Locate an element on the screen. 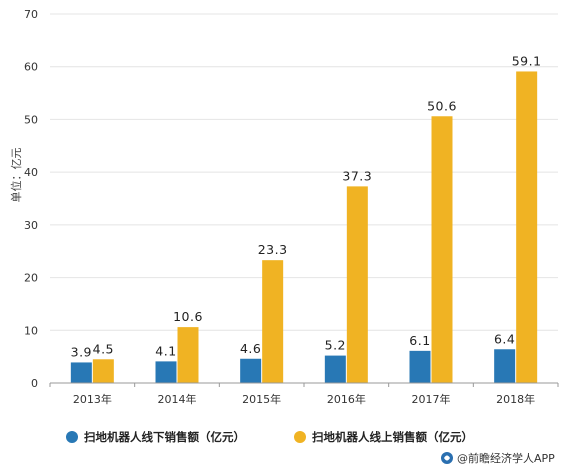 This screenshot has width=565, height=473. data-label: 4.6 is located at coordinates (250, 348).